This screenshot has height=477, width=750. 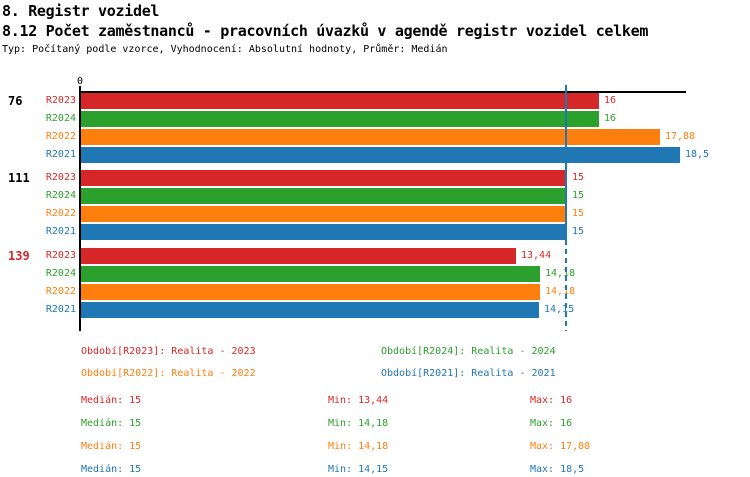 I want to click on median-line, so click(x=566, y=162).